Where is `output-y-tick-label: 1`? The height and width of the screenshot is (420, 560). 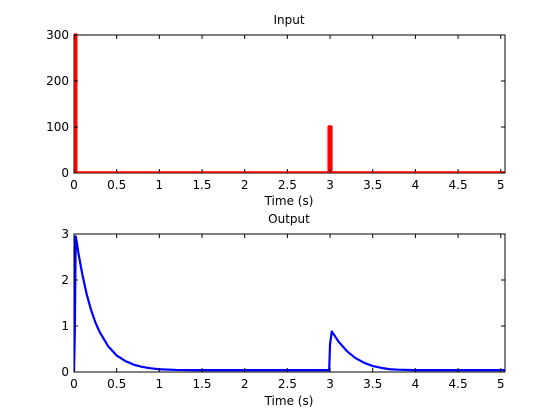
output-y-tick-label: 1 is located at coordinates (65, 326).